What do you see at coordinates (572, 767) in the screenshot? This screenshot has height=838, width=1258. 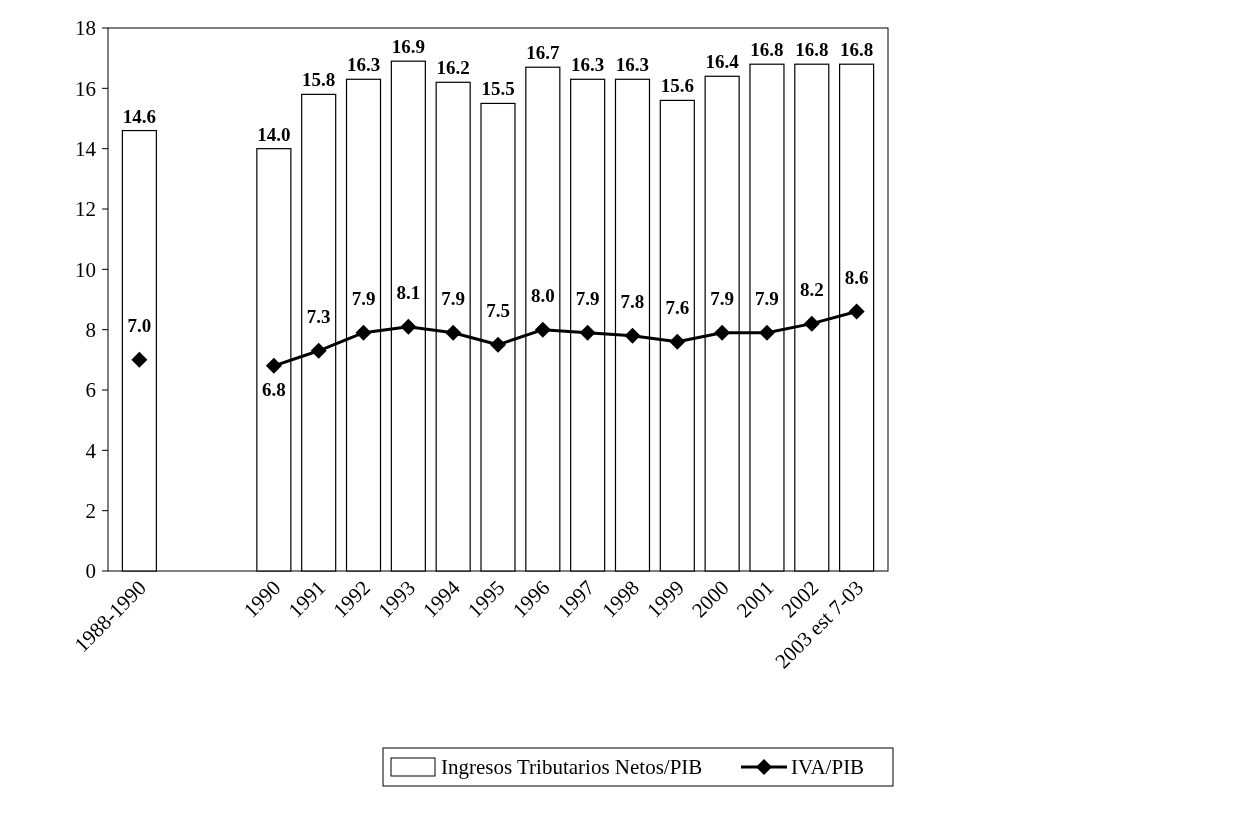 I see `legend-label: Ingresos Tributarios Netos/PIB` at bounding box center [572, 767].